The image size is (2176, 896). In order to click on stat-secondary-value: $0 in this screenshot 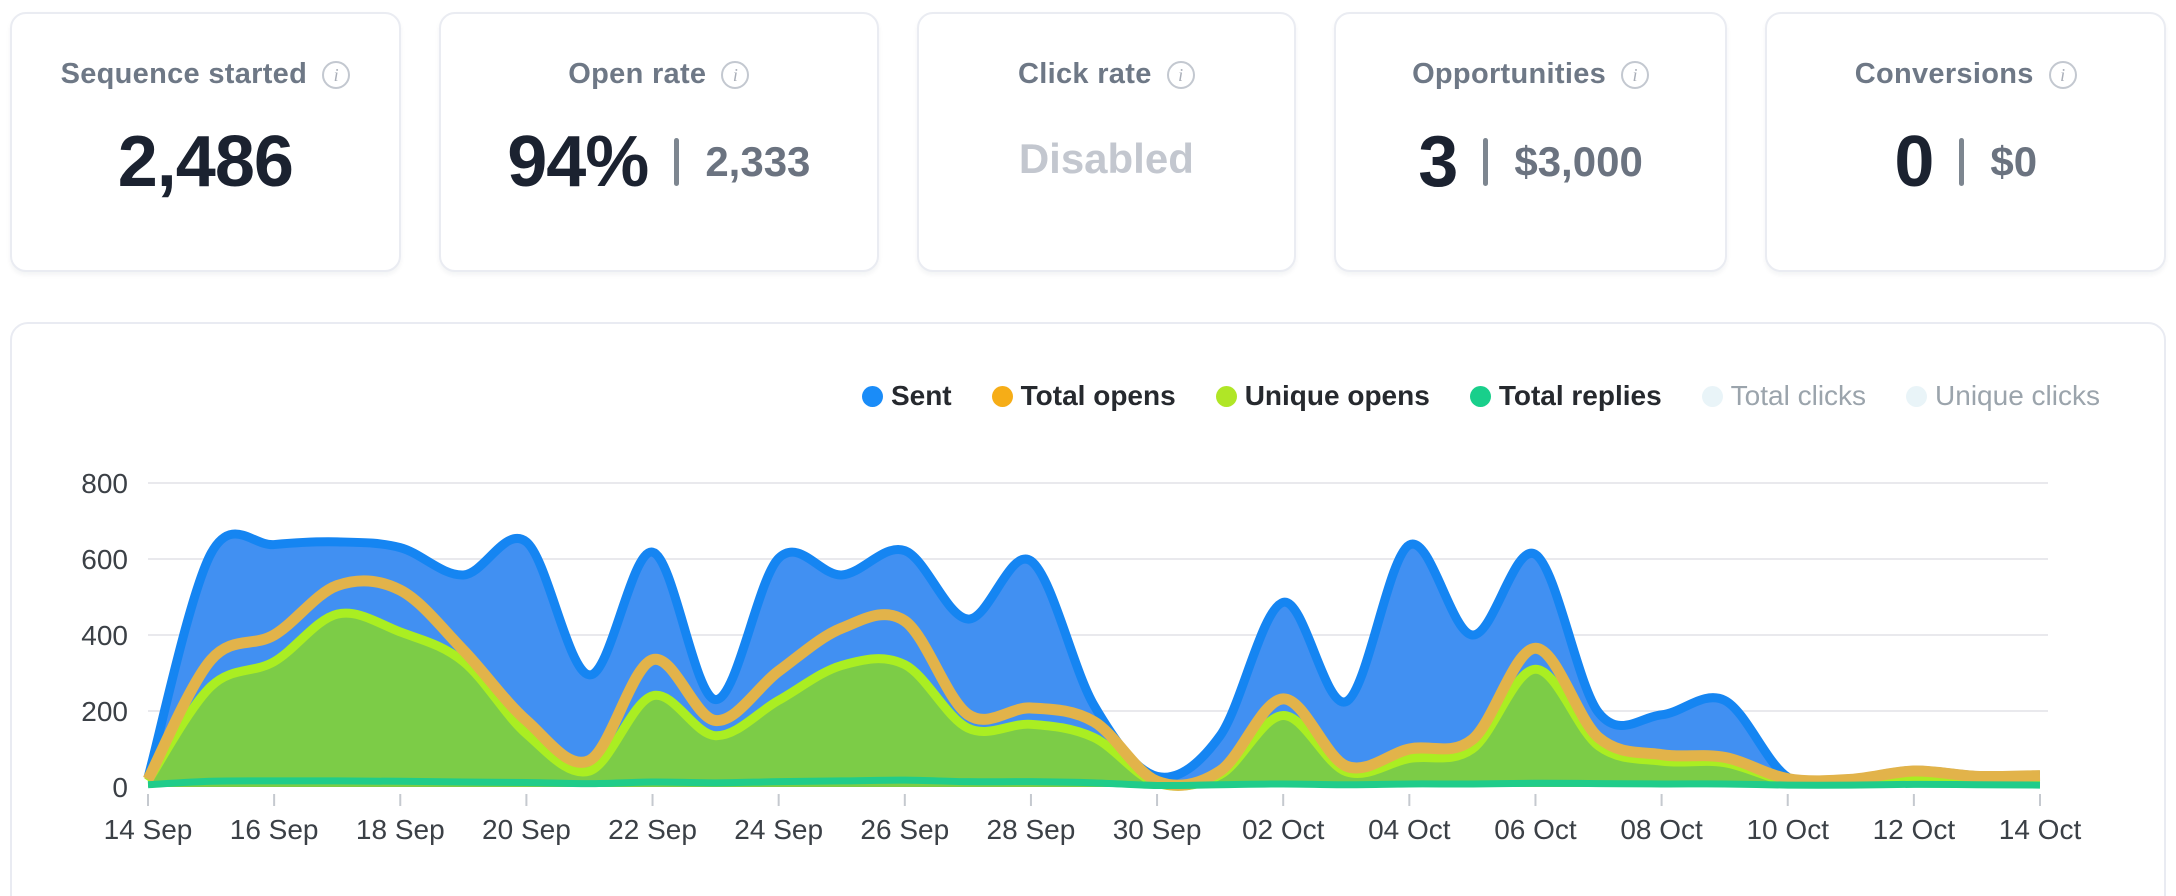, I will do `click(2014, 161)`.